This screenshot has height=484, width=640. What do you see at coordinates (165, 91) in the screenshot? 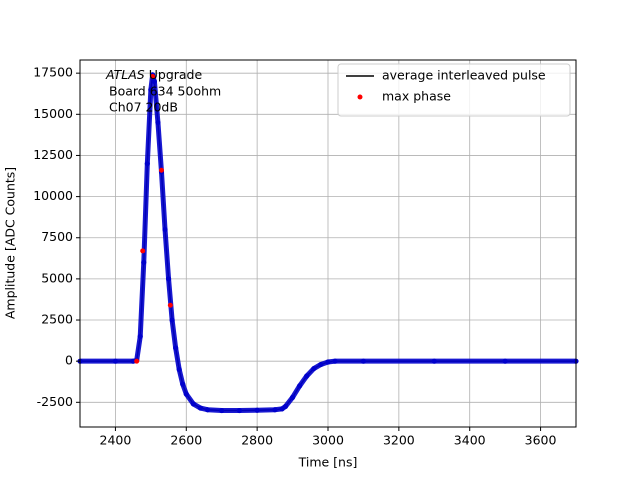
I see `annotation-line: Board 634 50ohm` at bounding box center [165, 91].